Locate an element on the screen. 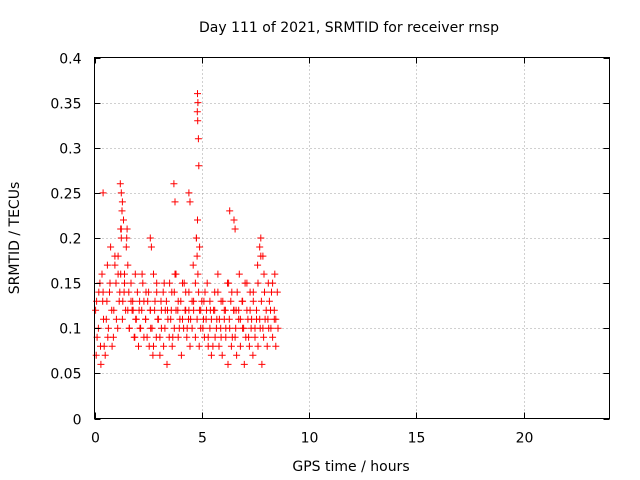  x-tick-label: 5 is located at coordinates (202, 439).